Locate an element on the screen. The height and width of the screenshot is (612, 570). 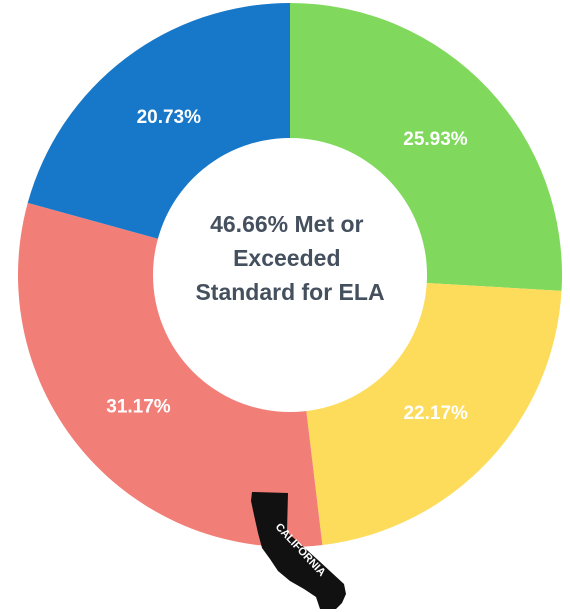
center-line-1: 46.66% Met or is located at coordinates (286, 224).